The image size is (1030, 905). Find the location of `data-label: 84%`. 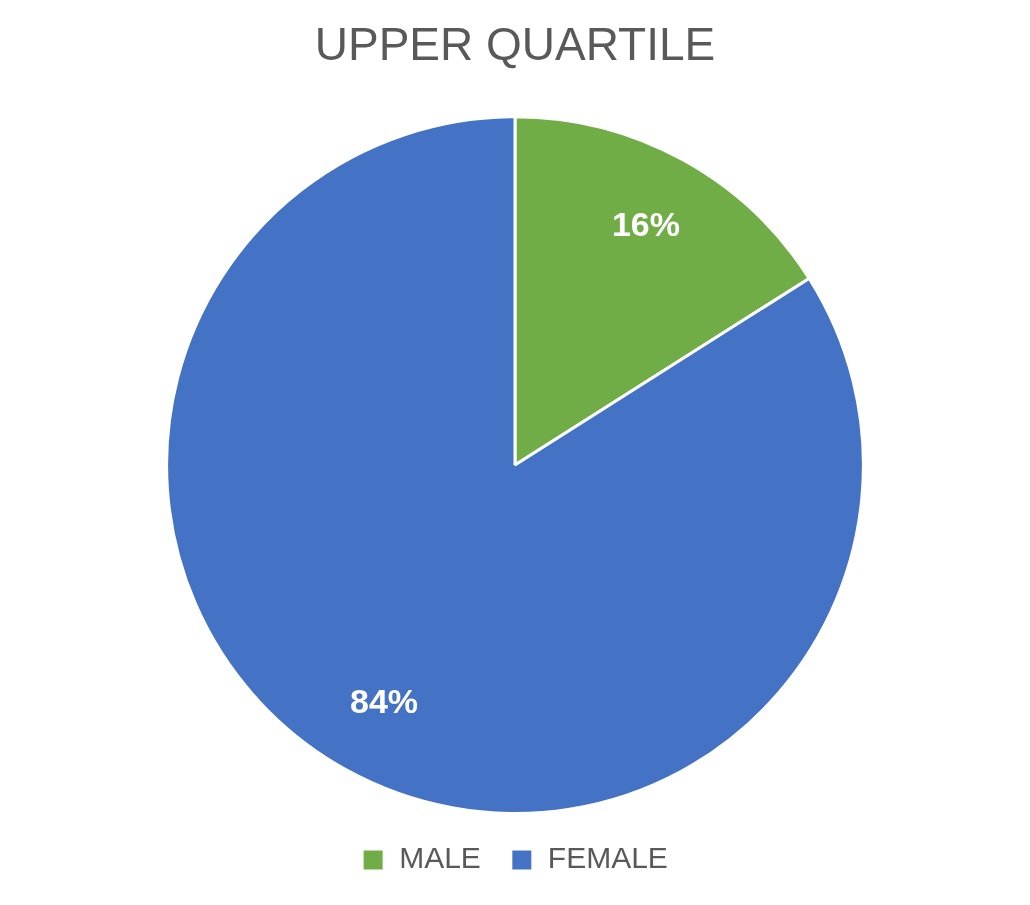

data-label: 84% is located at coordinates (384, 700).